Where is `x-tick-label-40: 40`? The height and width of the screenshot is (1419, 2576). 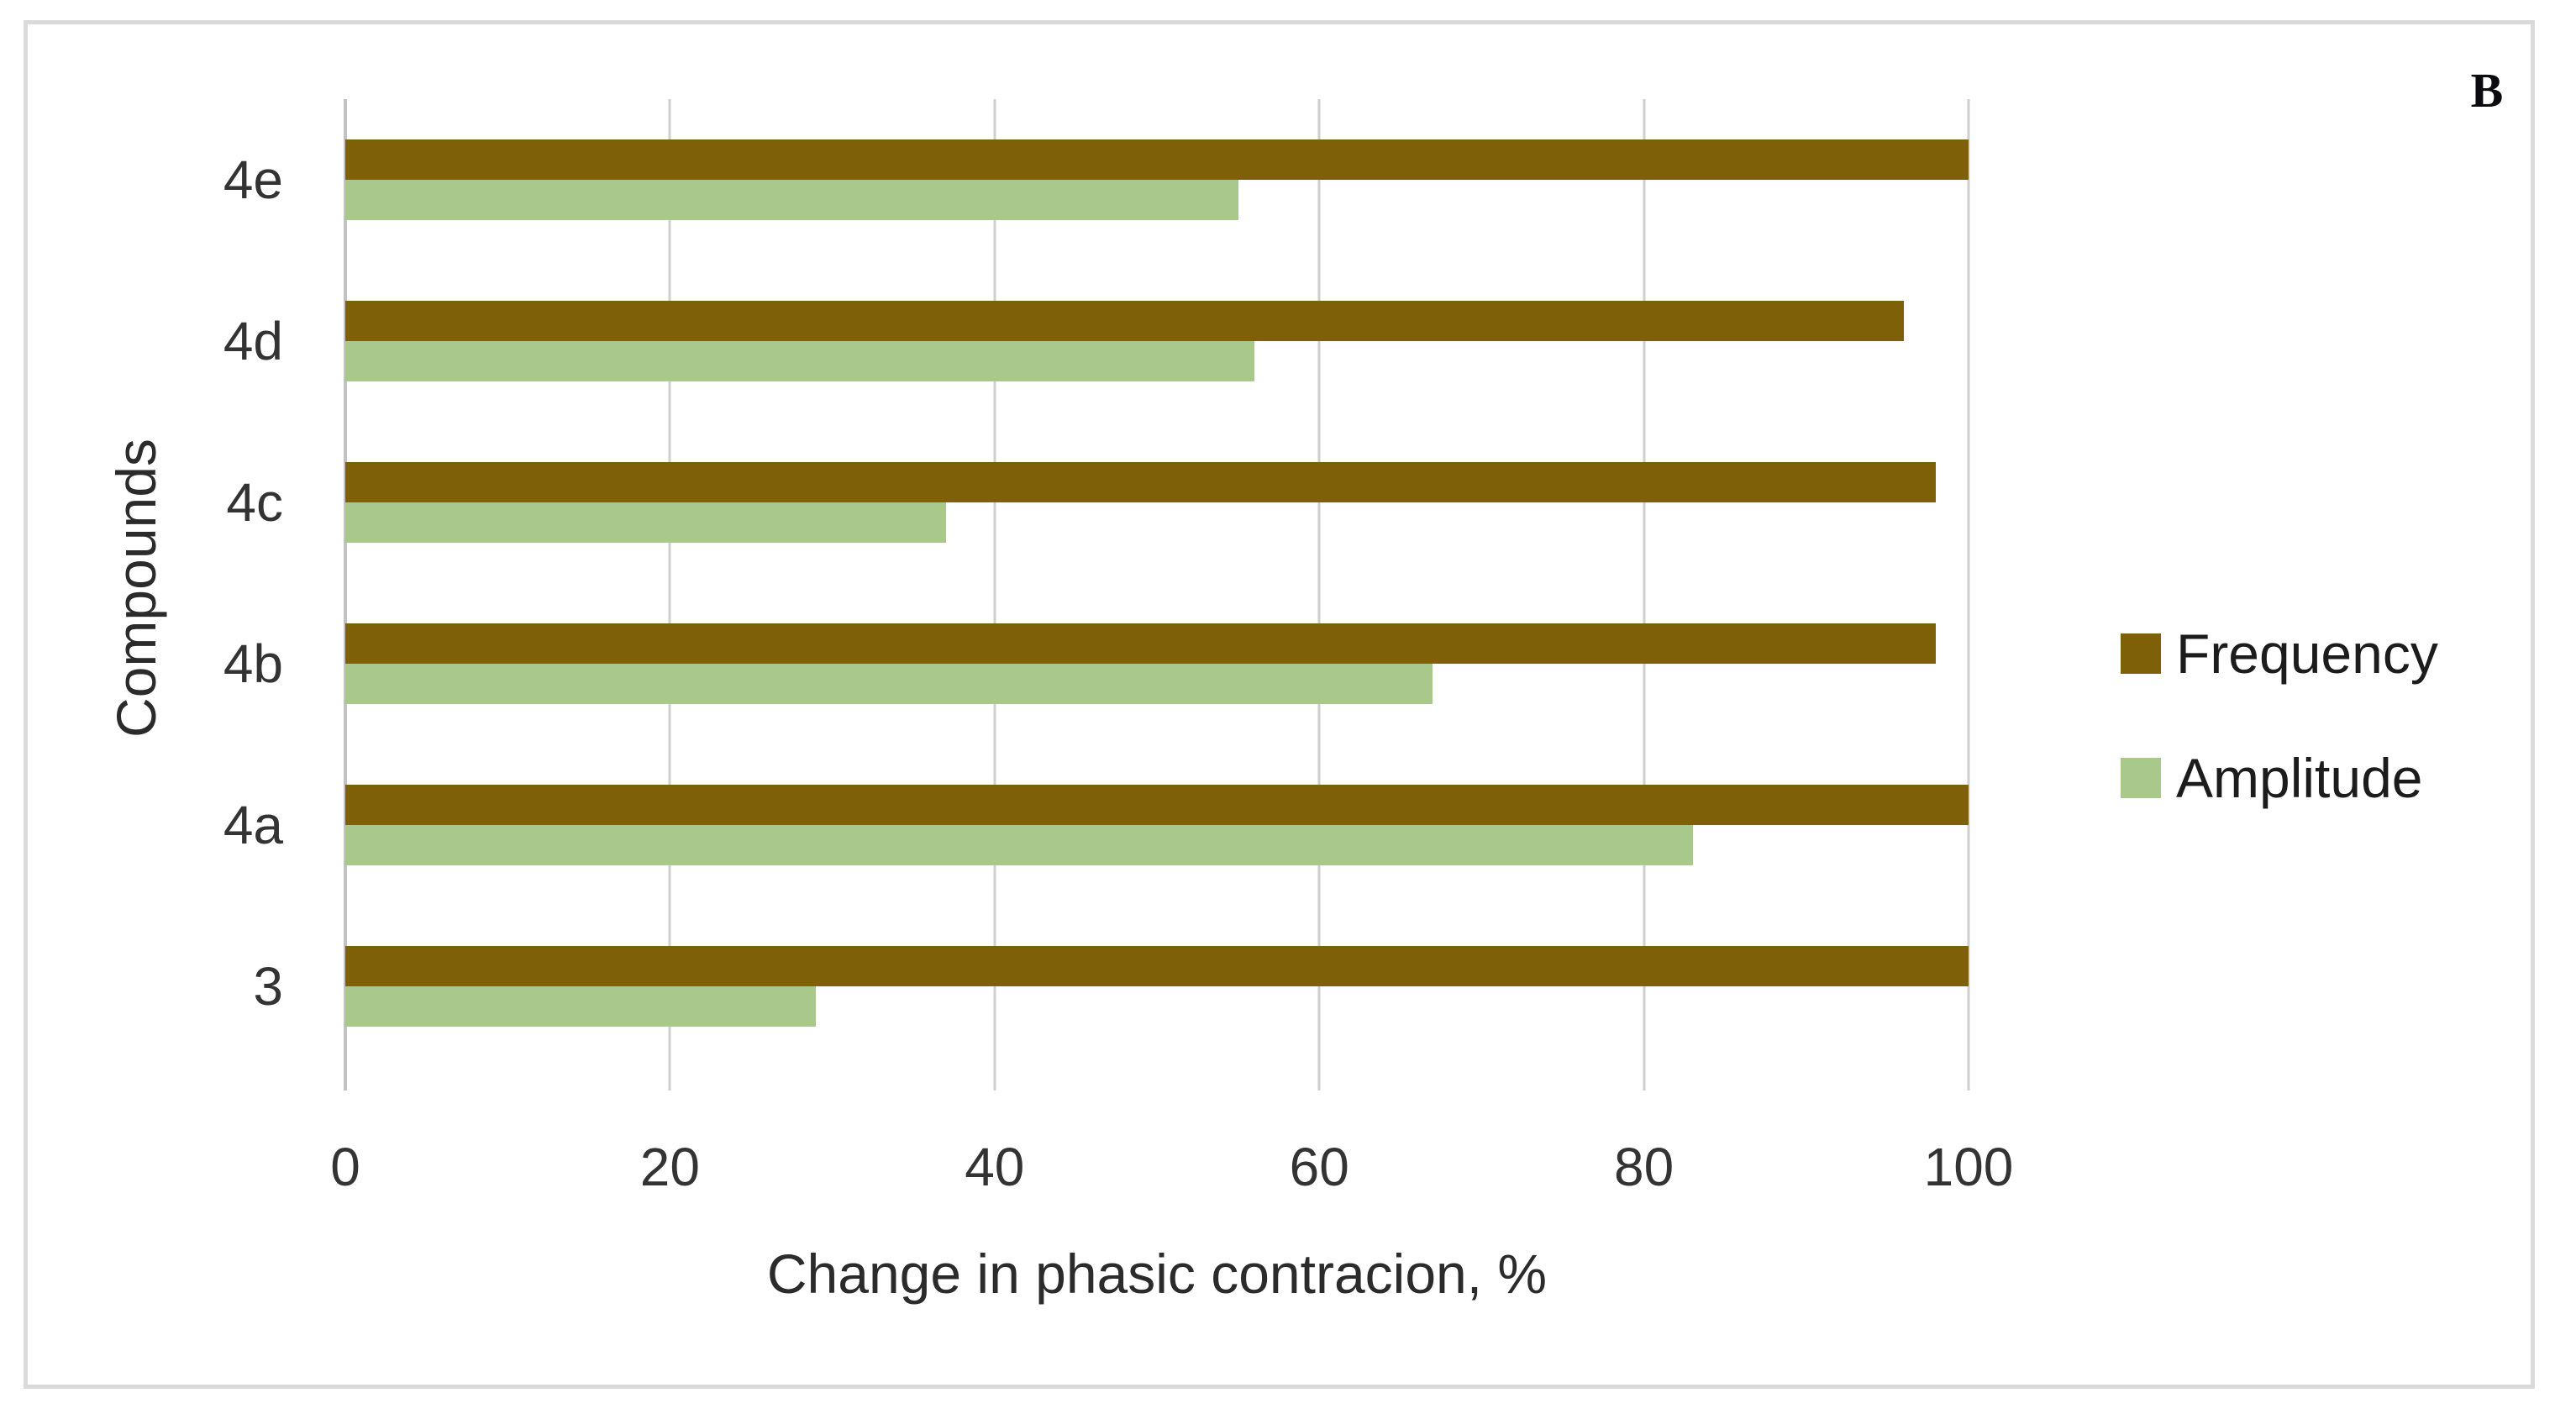 x-tick-label-40: 40 is located at coordinates (995, 1167).